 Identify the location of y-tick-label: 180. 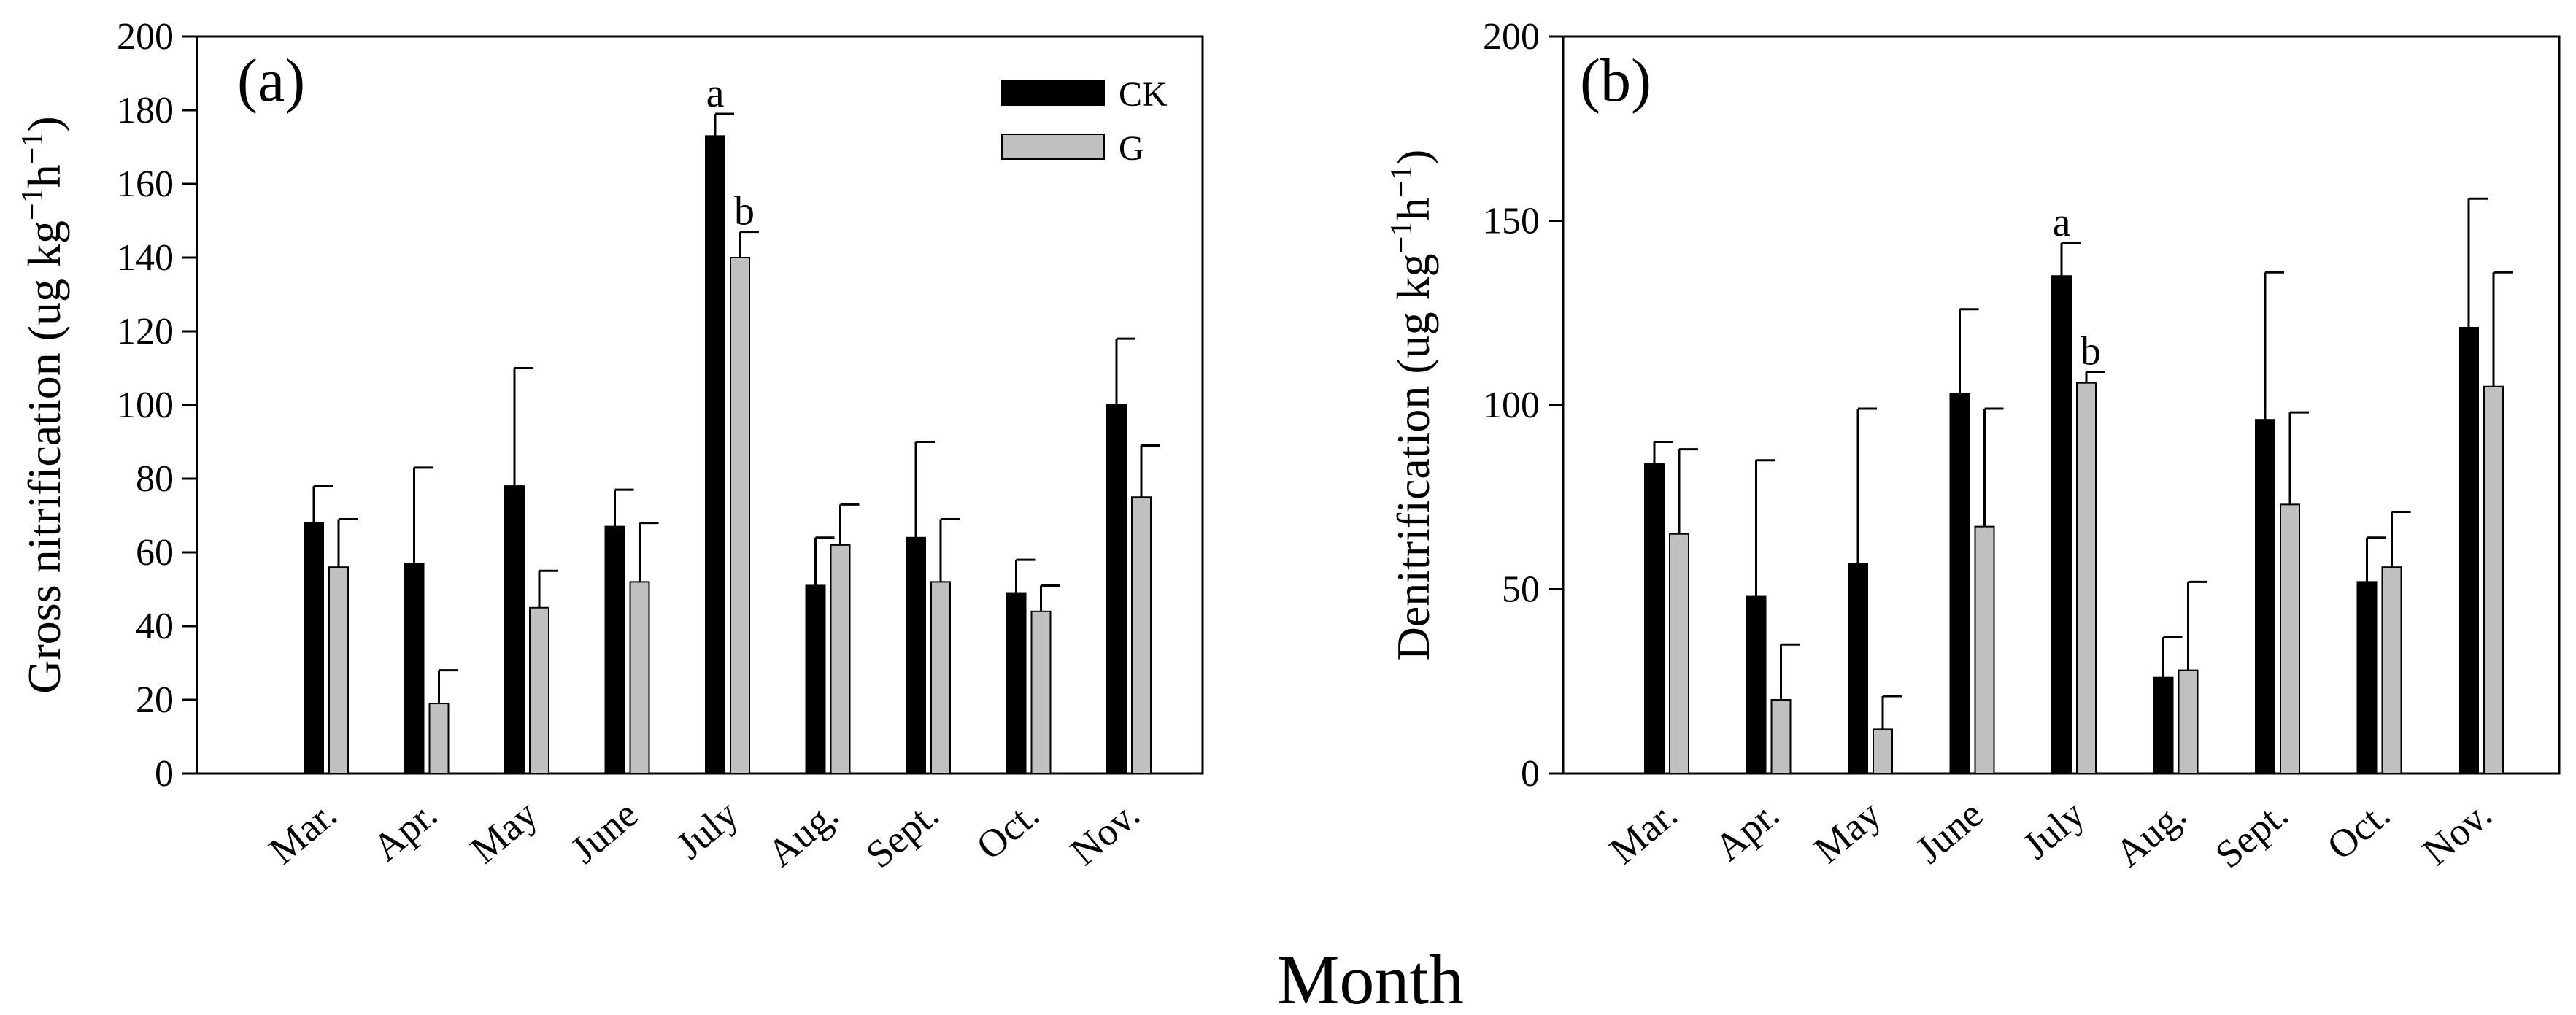
(145, 110).